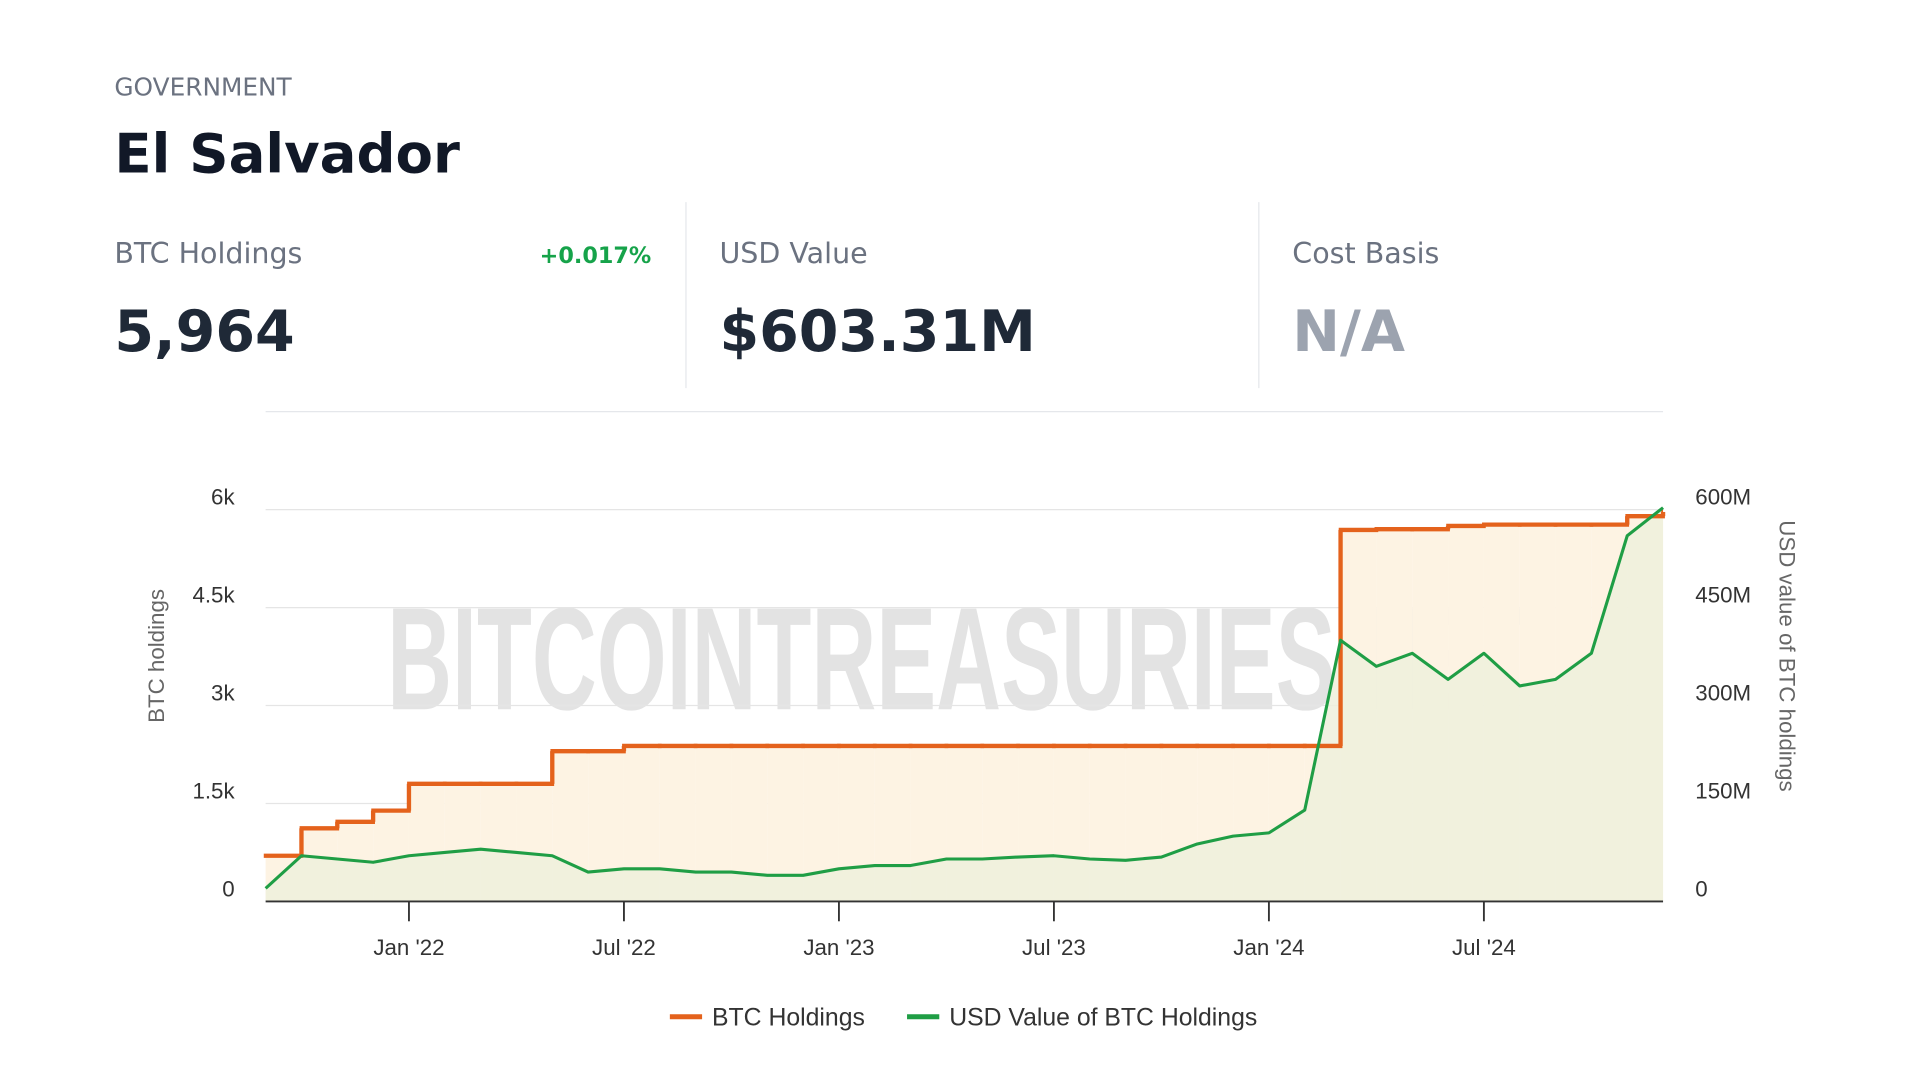 Image resolution: width=1920 pixels, height=1080 pixels. I want to click on stat-label: BTC Holdings, so click(208, 253).